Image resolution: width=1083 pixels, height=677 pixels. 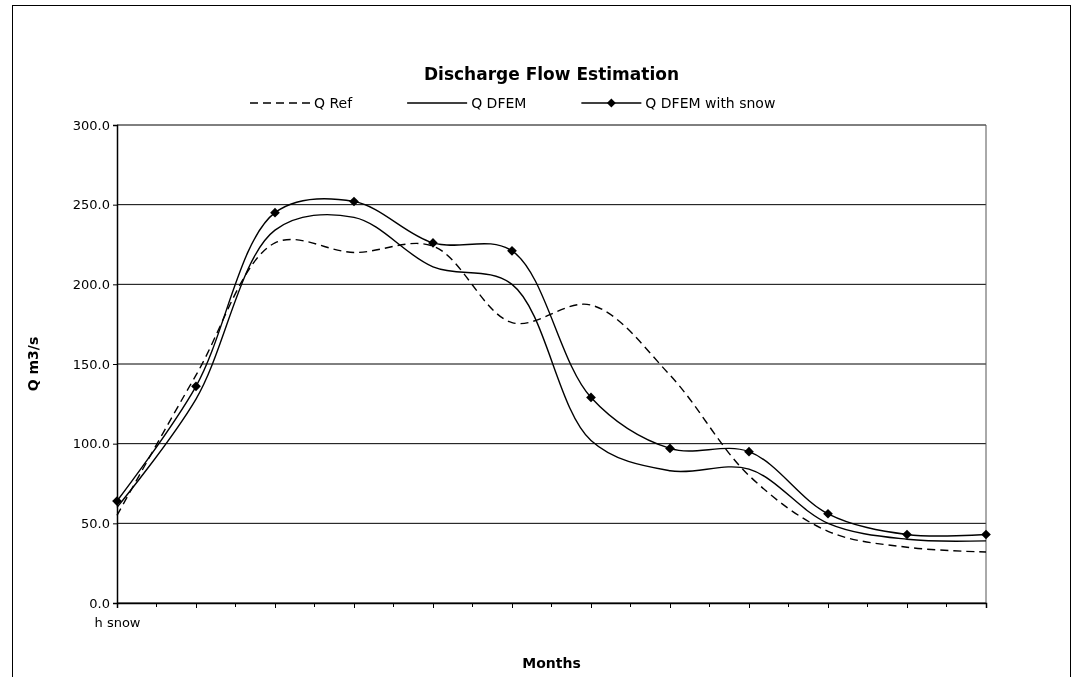 I want to click on legend-label: Q Ref, so click(x=334, y=103).